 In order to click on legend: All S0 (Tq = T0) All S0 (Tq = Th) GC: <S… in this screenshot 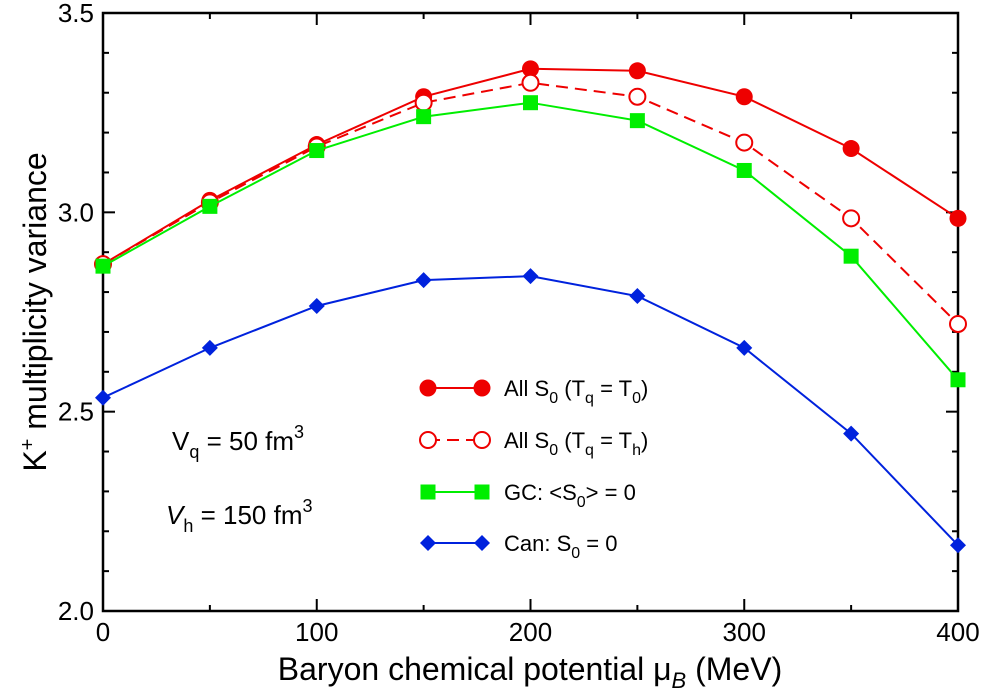, I will do `click(533, 469)`.